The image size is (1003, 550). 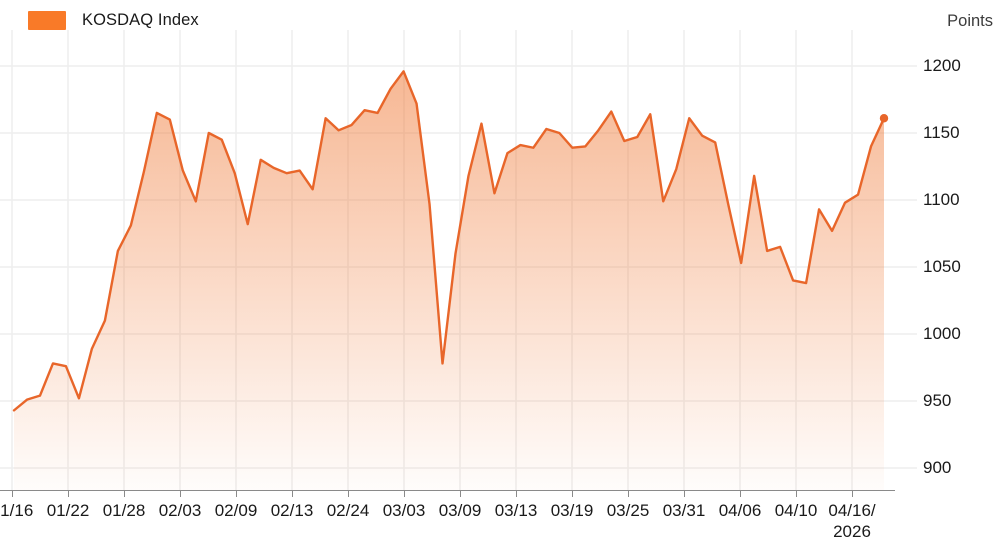 What do you see at coordinates (941, 199) in the screenshot?
I see `y-axis-tick-label: 1100` at bounding box center [941, 199].